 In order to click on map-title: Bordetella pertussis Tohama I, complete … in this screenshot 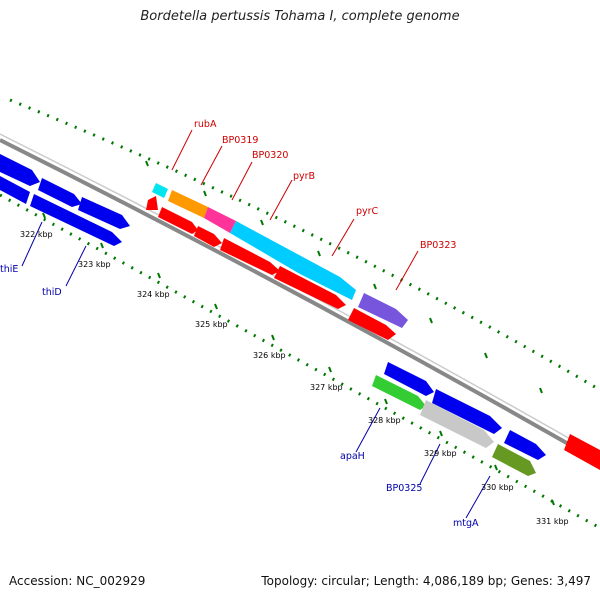, I will do `click(300, 16)`.